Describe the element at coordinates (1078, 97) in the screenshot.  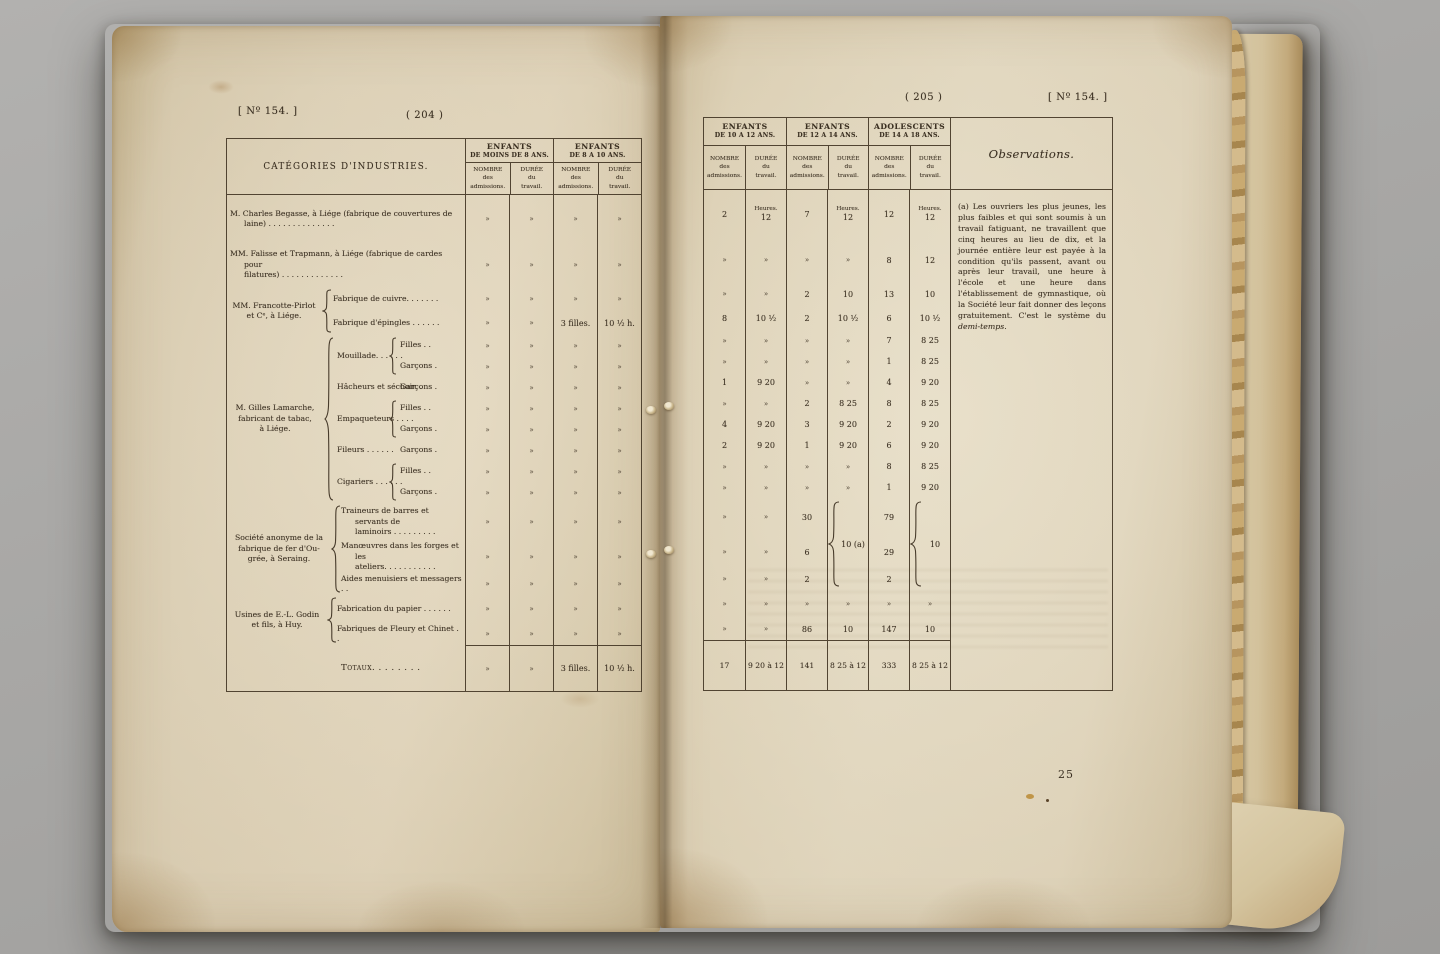
I see `doc-ref-right: [ Nº 154. ]` at that location.